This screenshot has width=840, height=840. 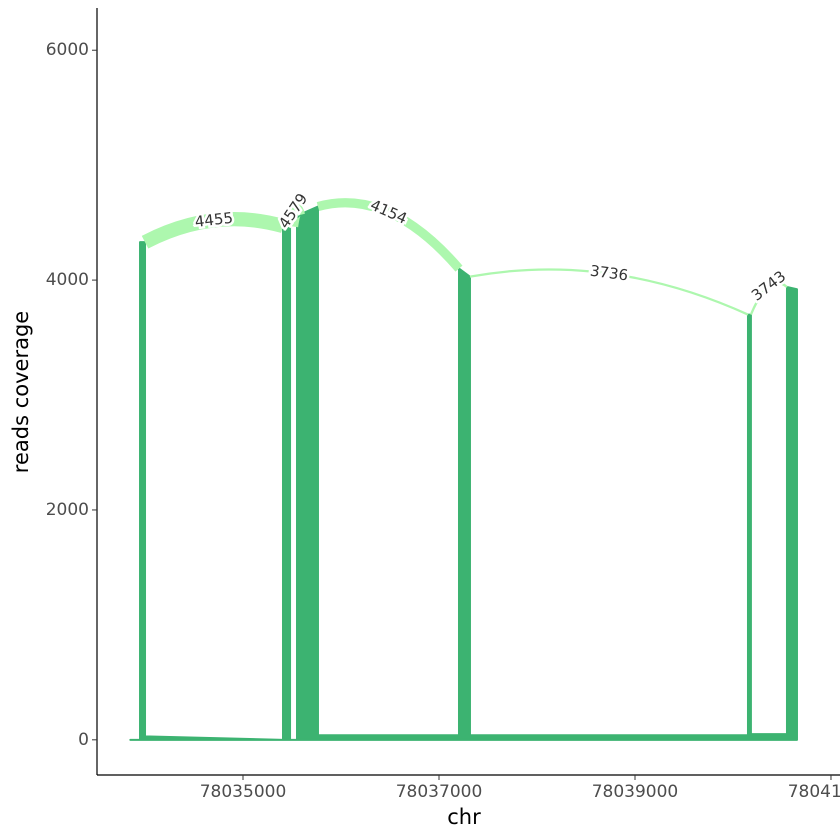 I want to click on x-tick-label: 78041000, so click(x=814, y=792).